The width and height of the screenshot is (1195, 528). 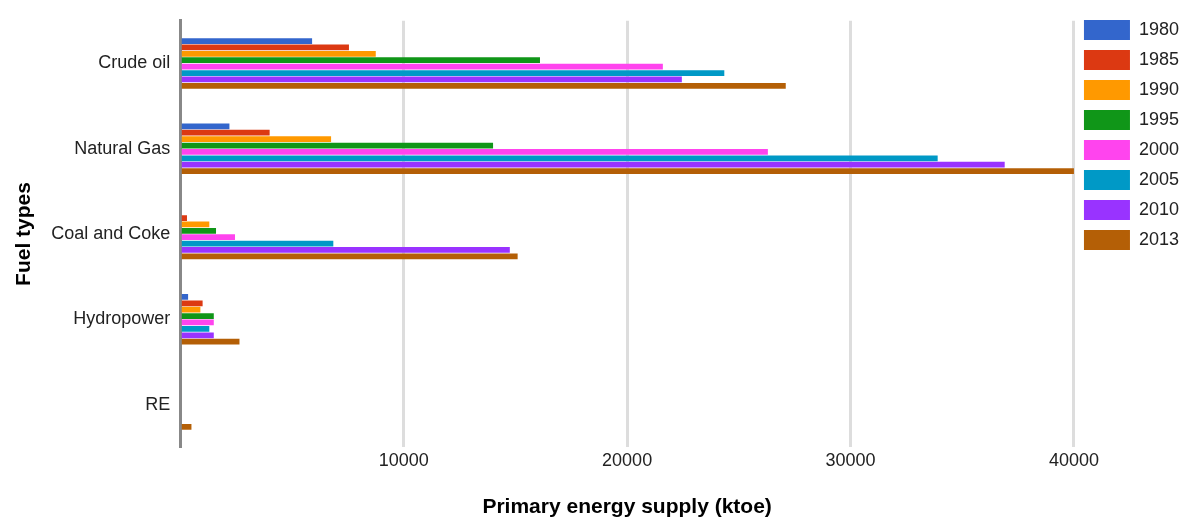 What do you see at coordinates (1158, 178) in the screenshot?
I see `legend-label: 2005` at bounding box center [1158, 178].